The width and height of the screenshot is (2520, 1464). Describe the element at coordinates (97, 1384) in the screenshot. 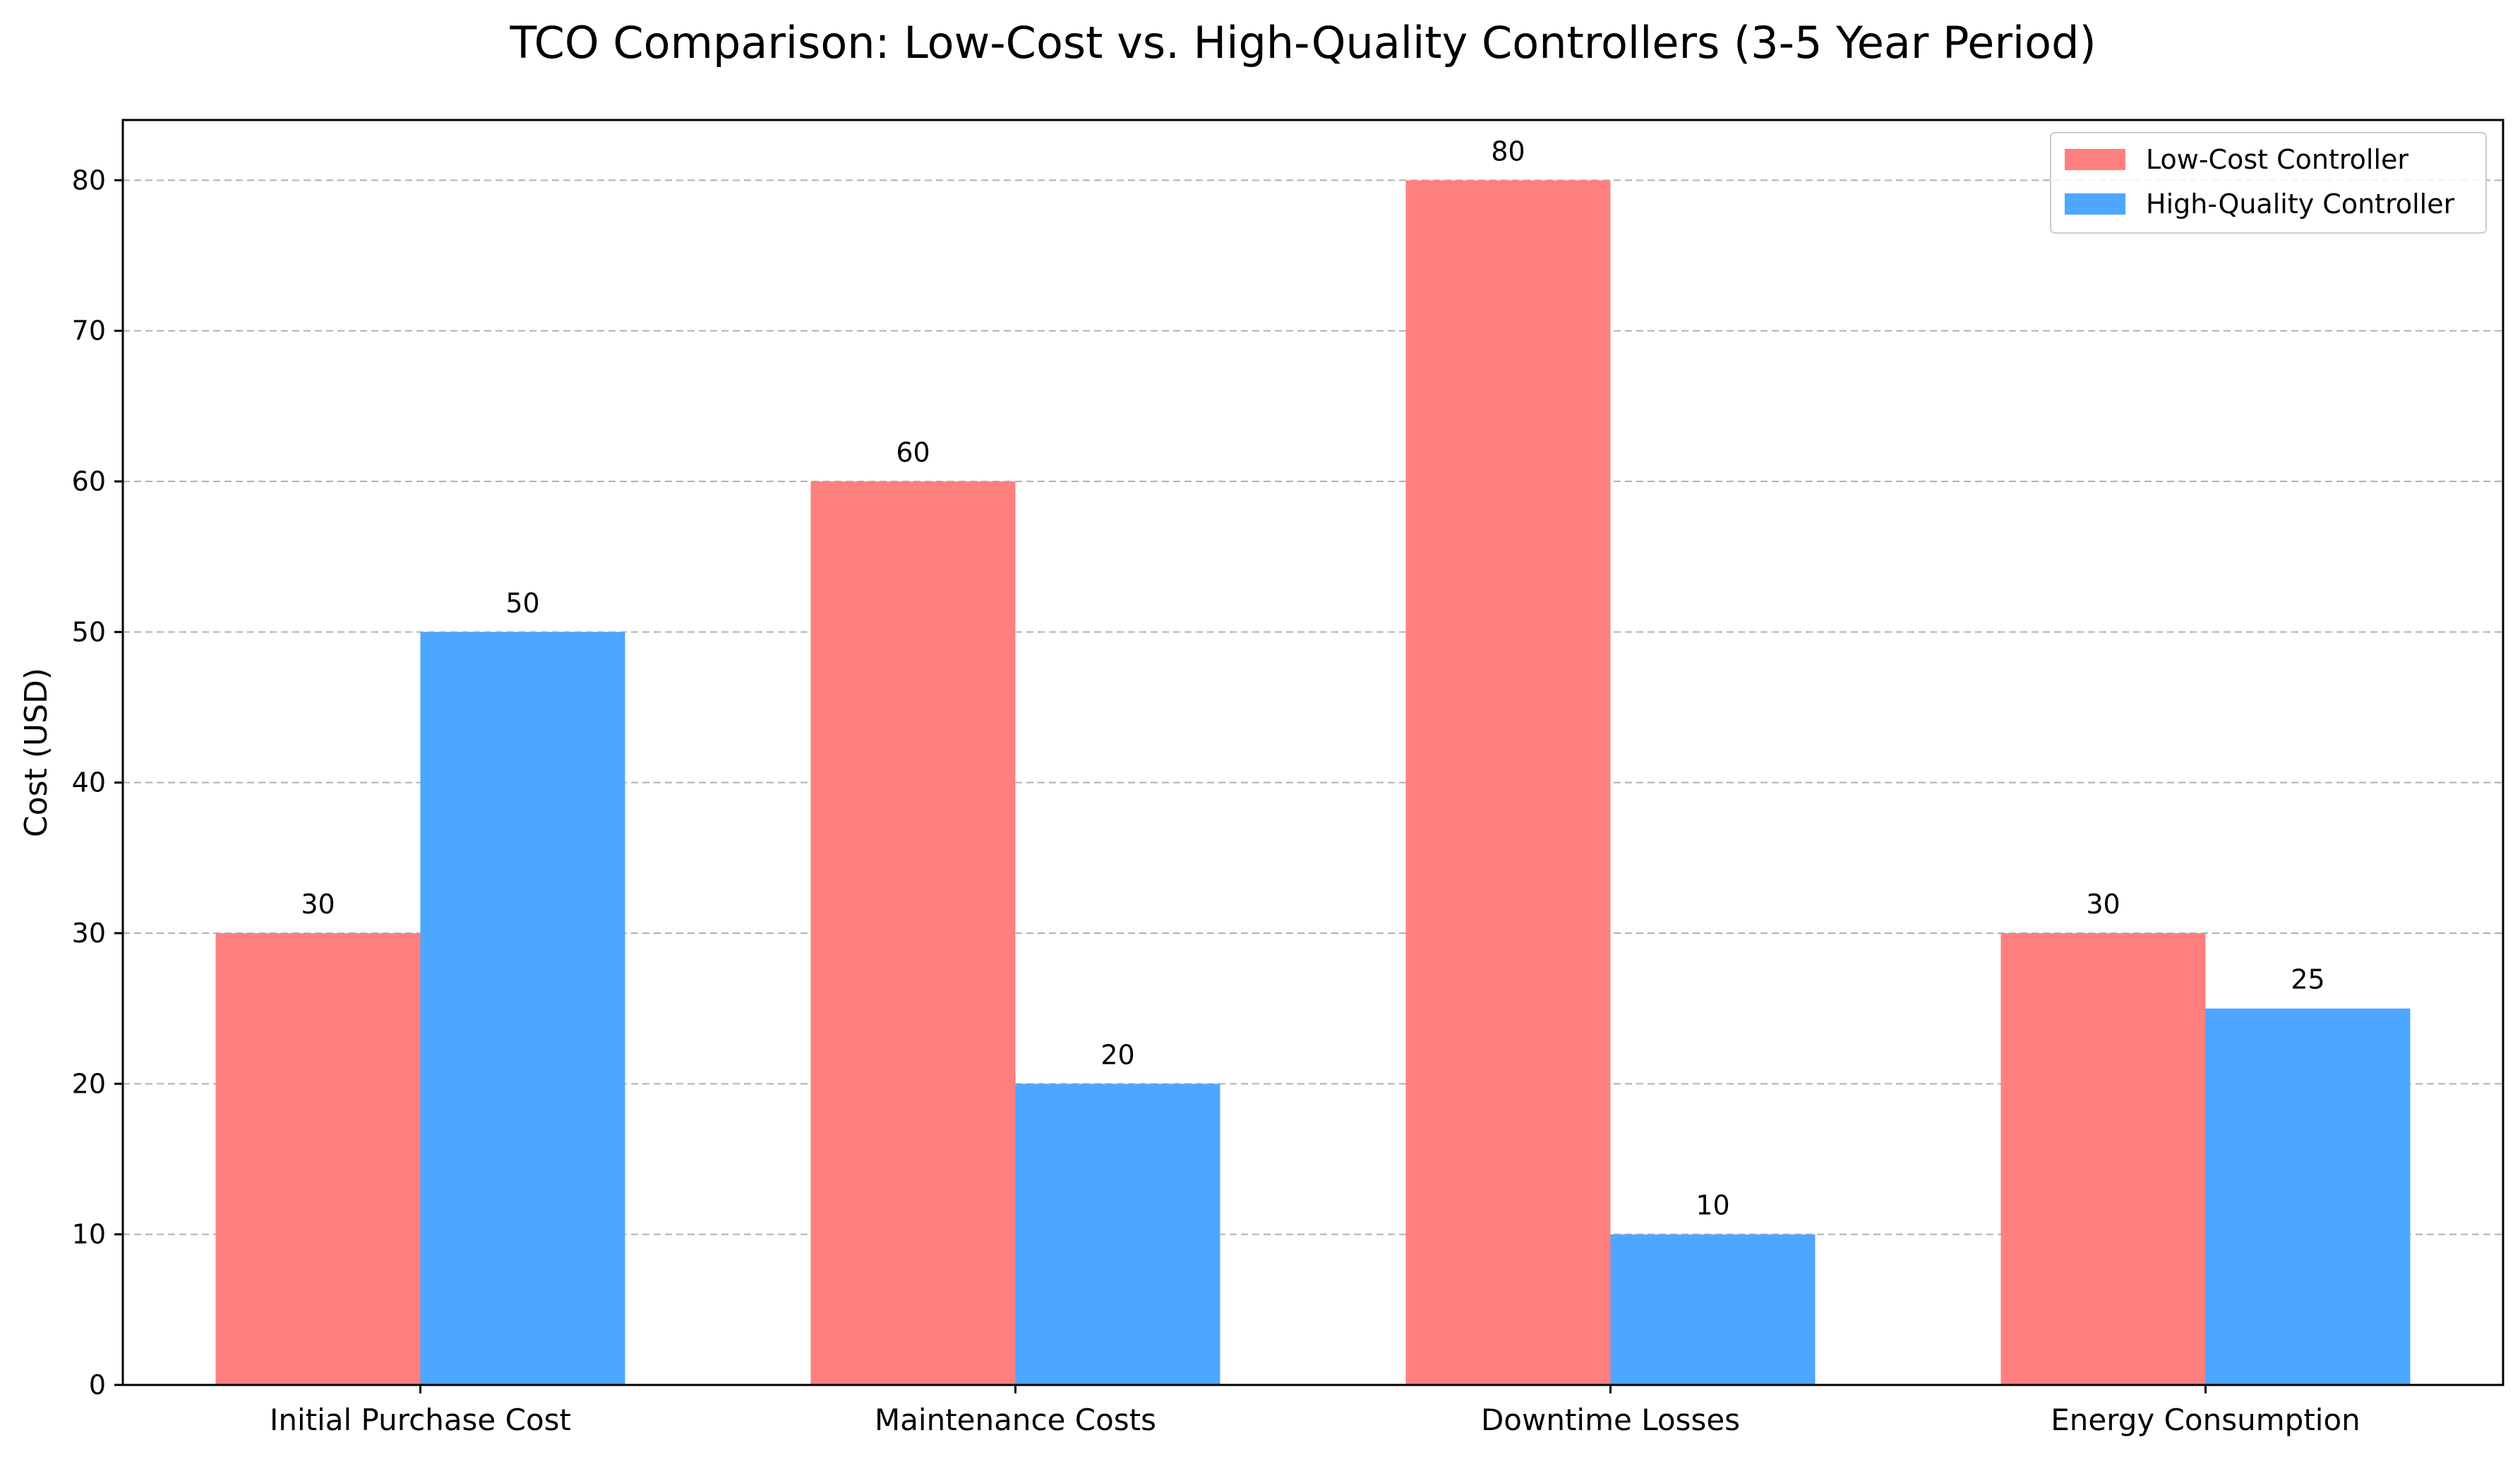

I see `y-tick-label: 0` at that location.